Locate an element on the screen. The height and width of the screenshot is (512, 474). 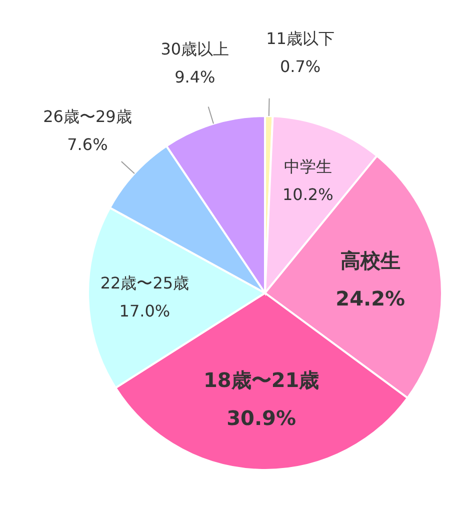
data-label: 0.7% is located at coordinates (300, 66).